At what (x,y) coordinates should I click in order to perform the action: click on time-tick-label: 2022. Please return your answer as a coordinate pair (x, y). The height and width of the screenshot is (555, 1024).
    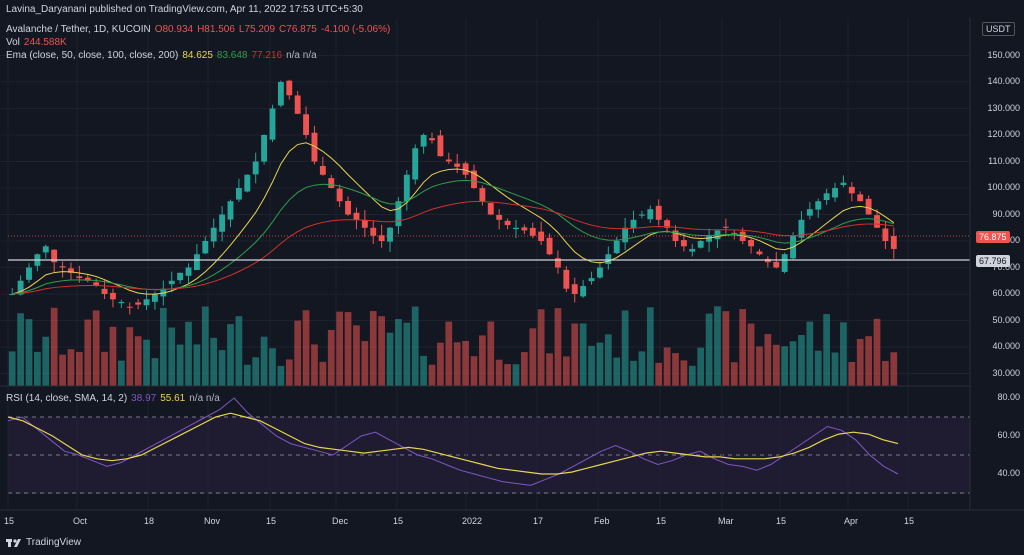
    Looking at the image, I should click on (472, 521).